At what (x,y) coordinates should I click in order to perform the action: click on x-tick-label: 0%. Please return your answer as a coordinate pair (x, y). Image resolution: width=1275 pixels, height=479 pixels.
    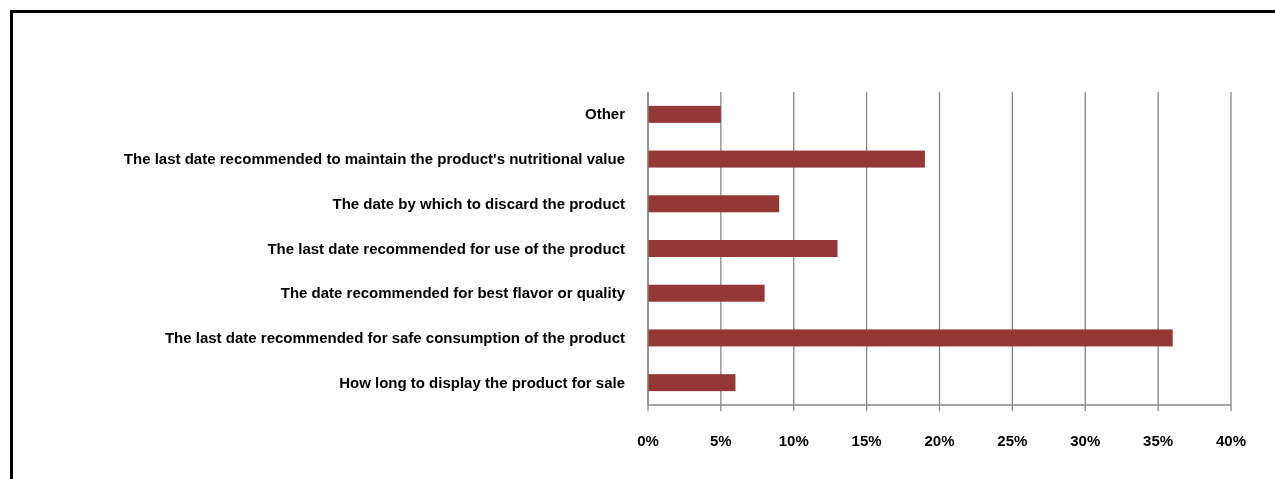
    Looking at the image, I should click on (648, 440).